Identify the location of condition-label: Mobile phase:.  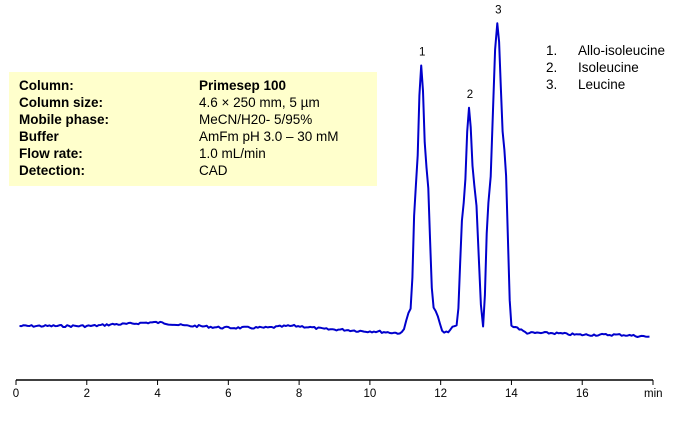
(64, 119).